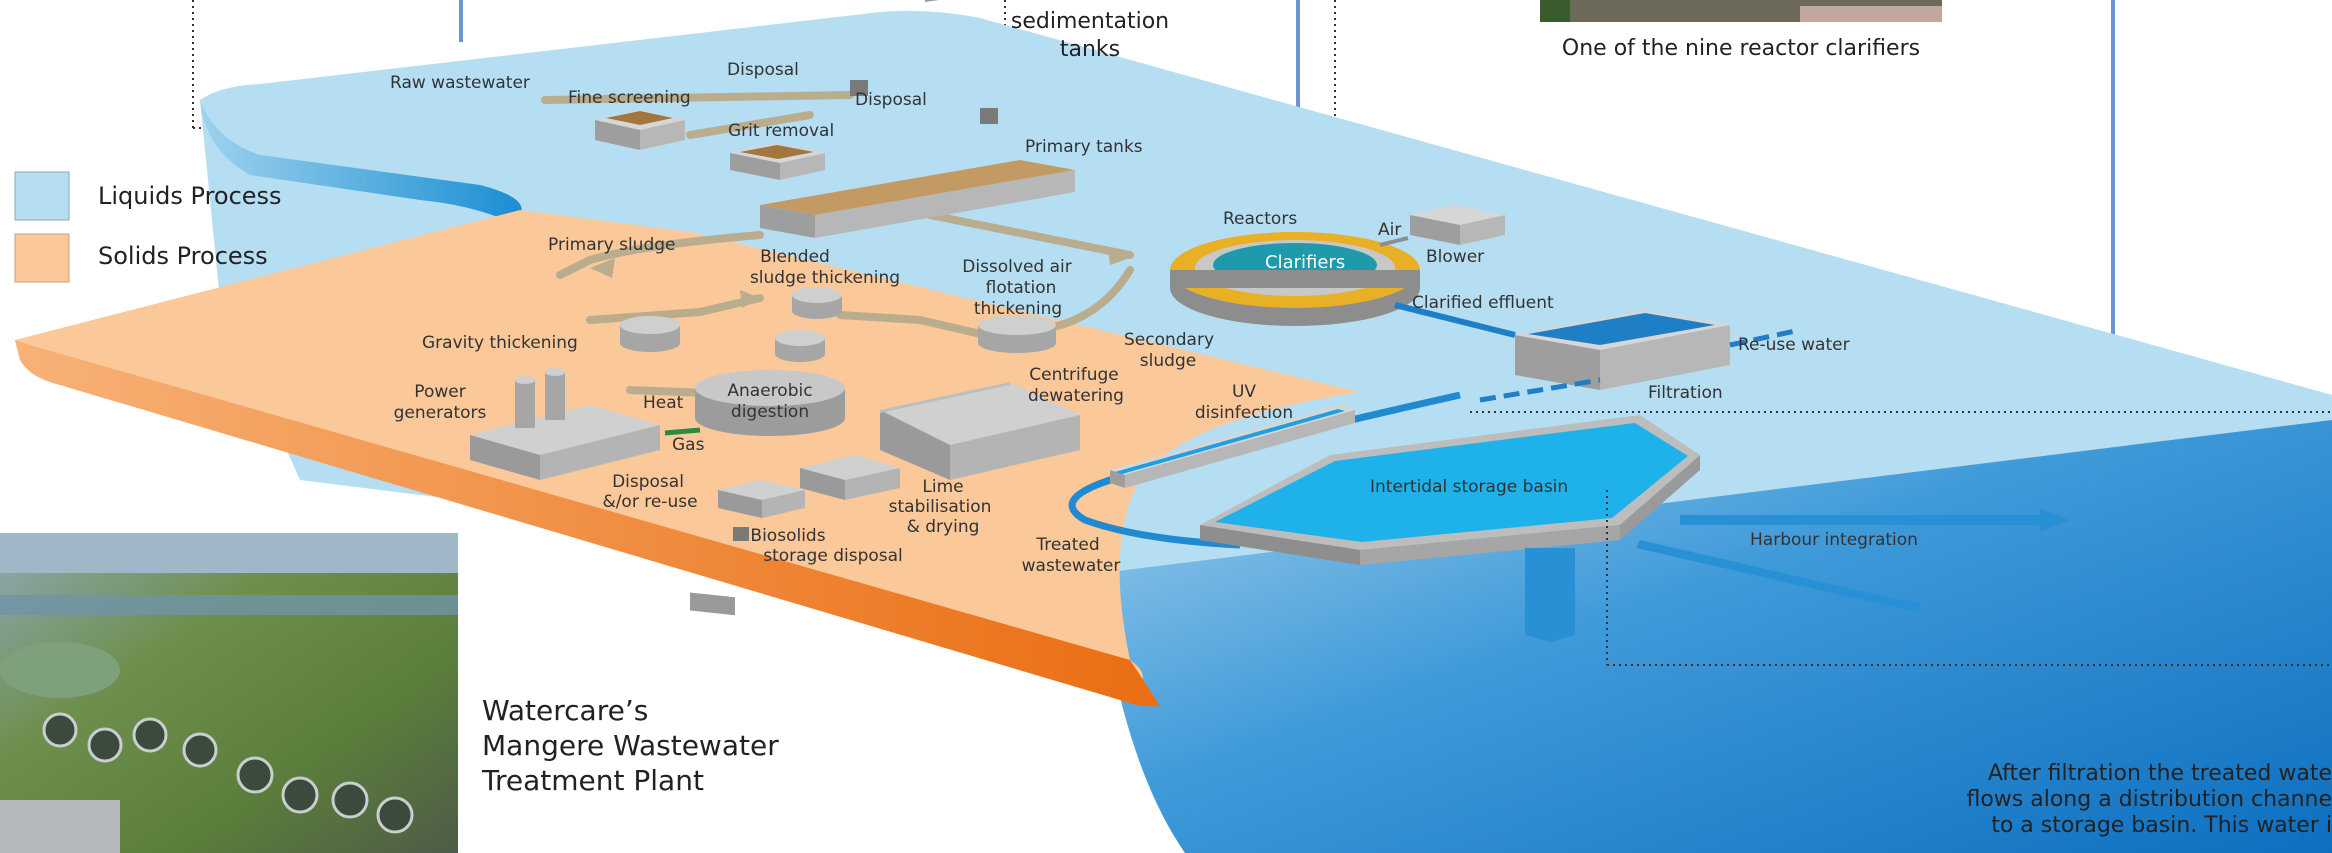 The height and width of the screenshot is (853, 2332). What do you see at coordinates (42, 258) in the screenshot?
I see `legend-solids-swatch` at bounding box center [42, 258].